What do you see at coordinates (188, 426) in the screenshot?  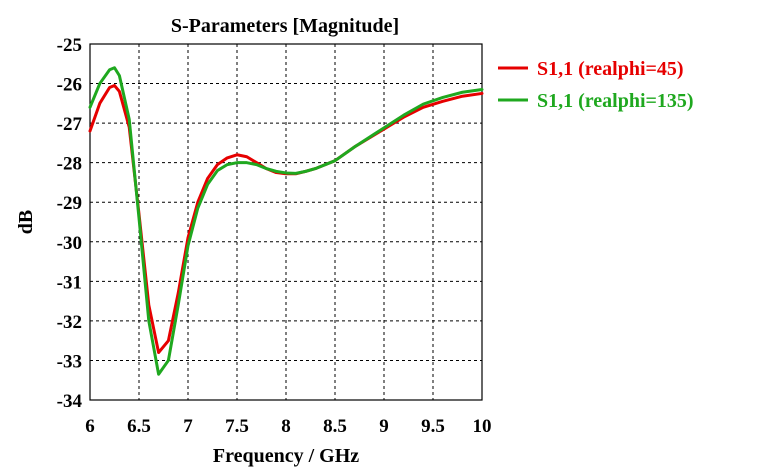 I see `x-tick-label: 7` at bounding box center [188, 426].